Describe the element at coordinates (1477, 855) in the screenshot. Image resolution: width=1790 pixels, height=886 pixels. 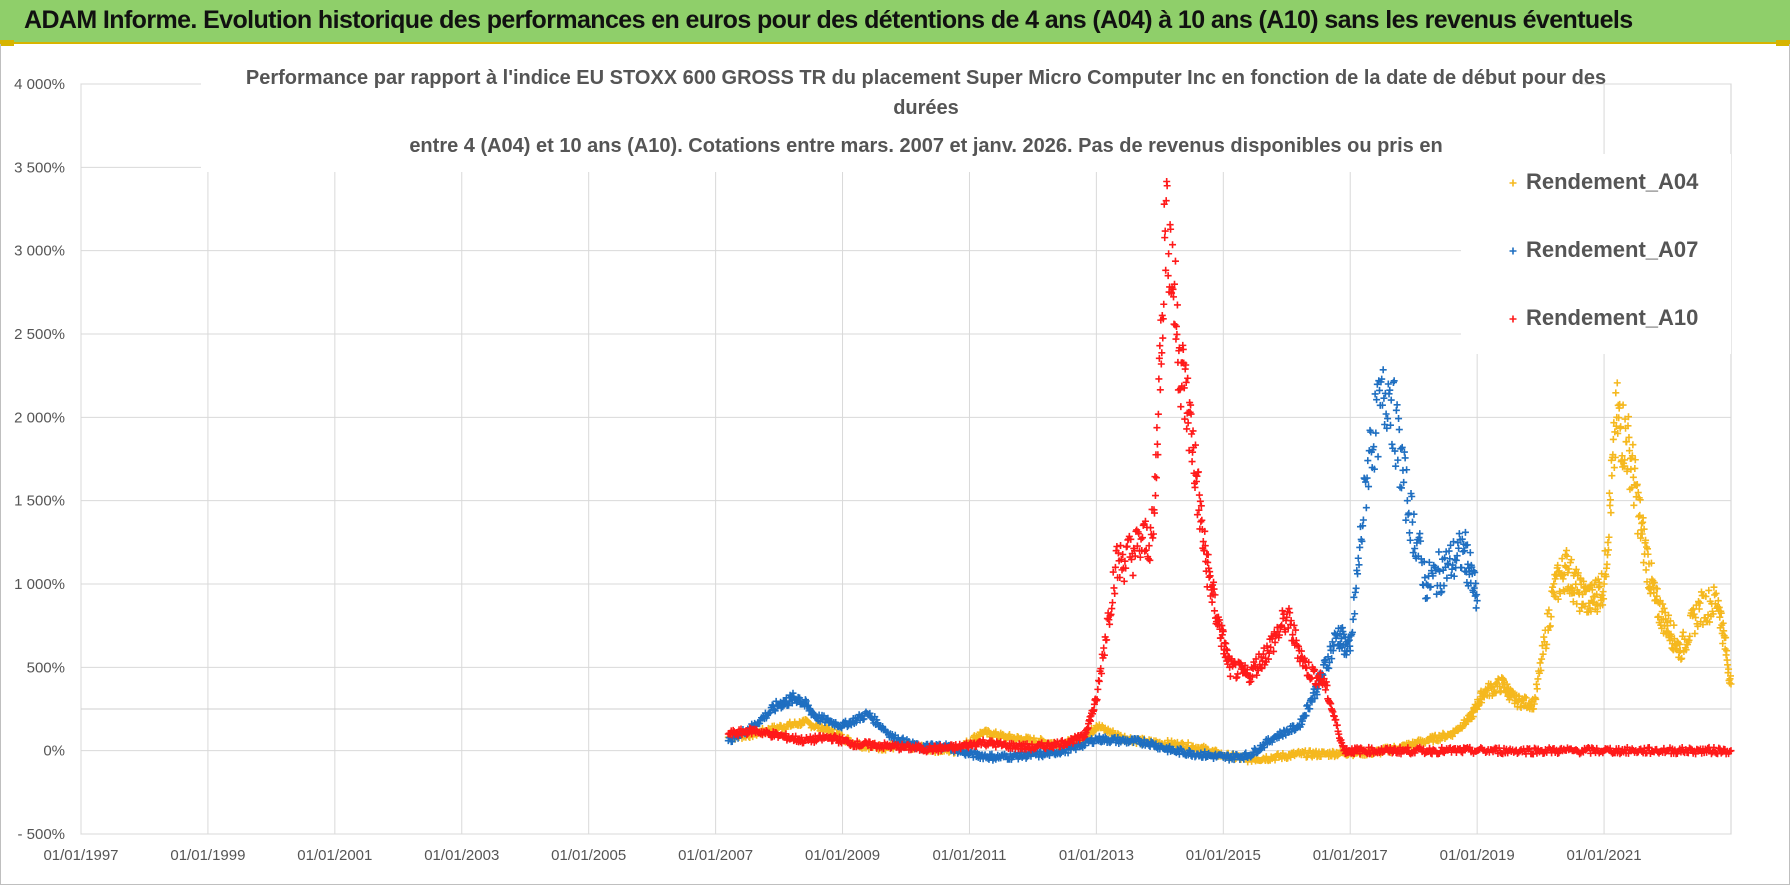
I see `x-tick-label: 01/01/2019` at that location.